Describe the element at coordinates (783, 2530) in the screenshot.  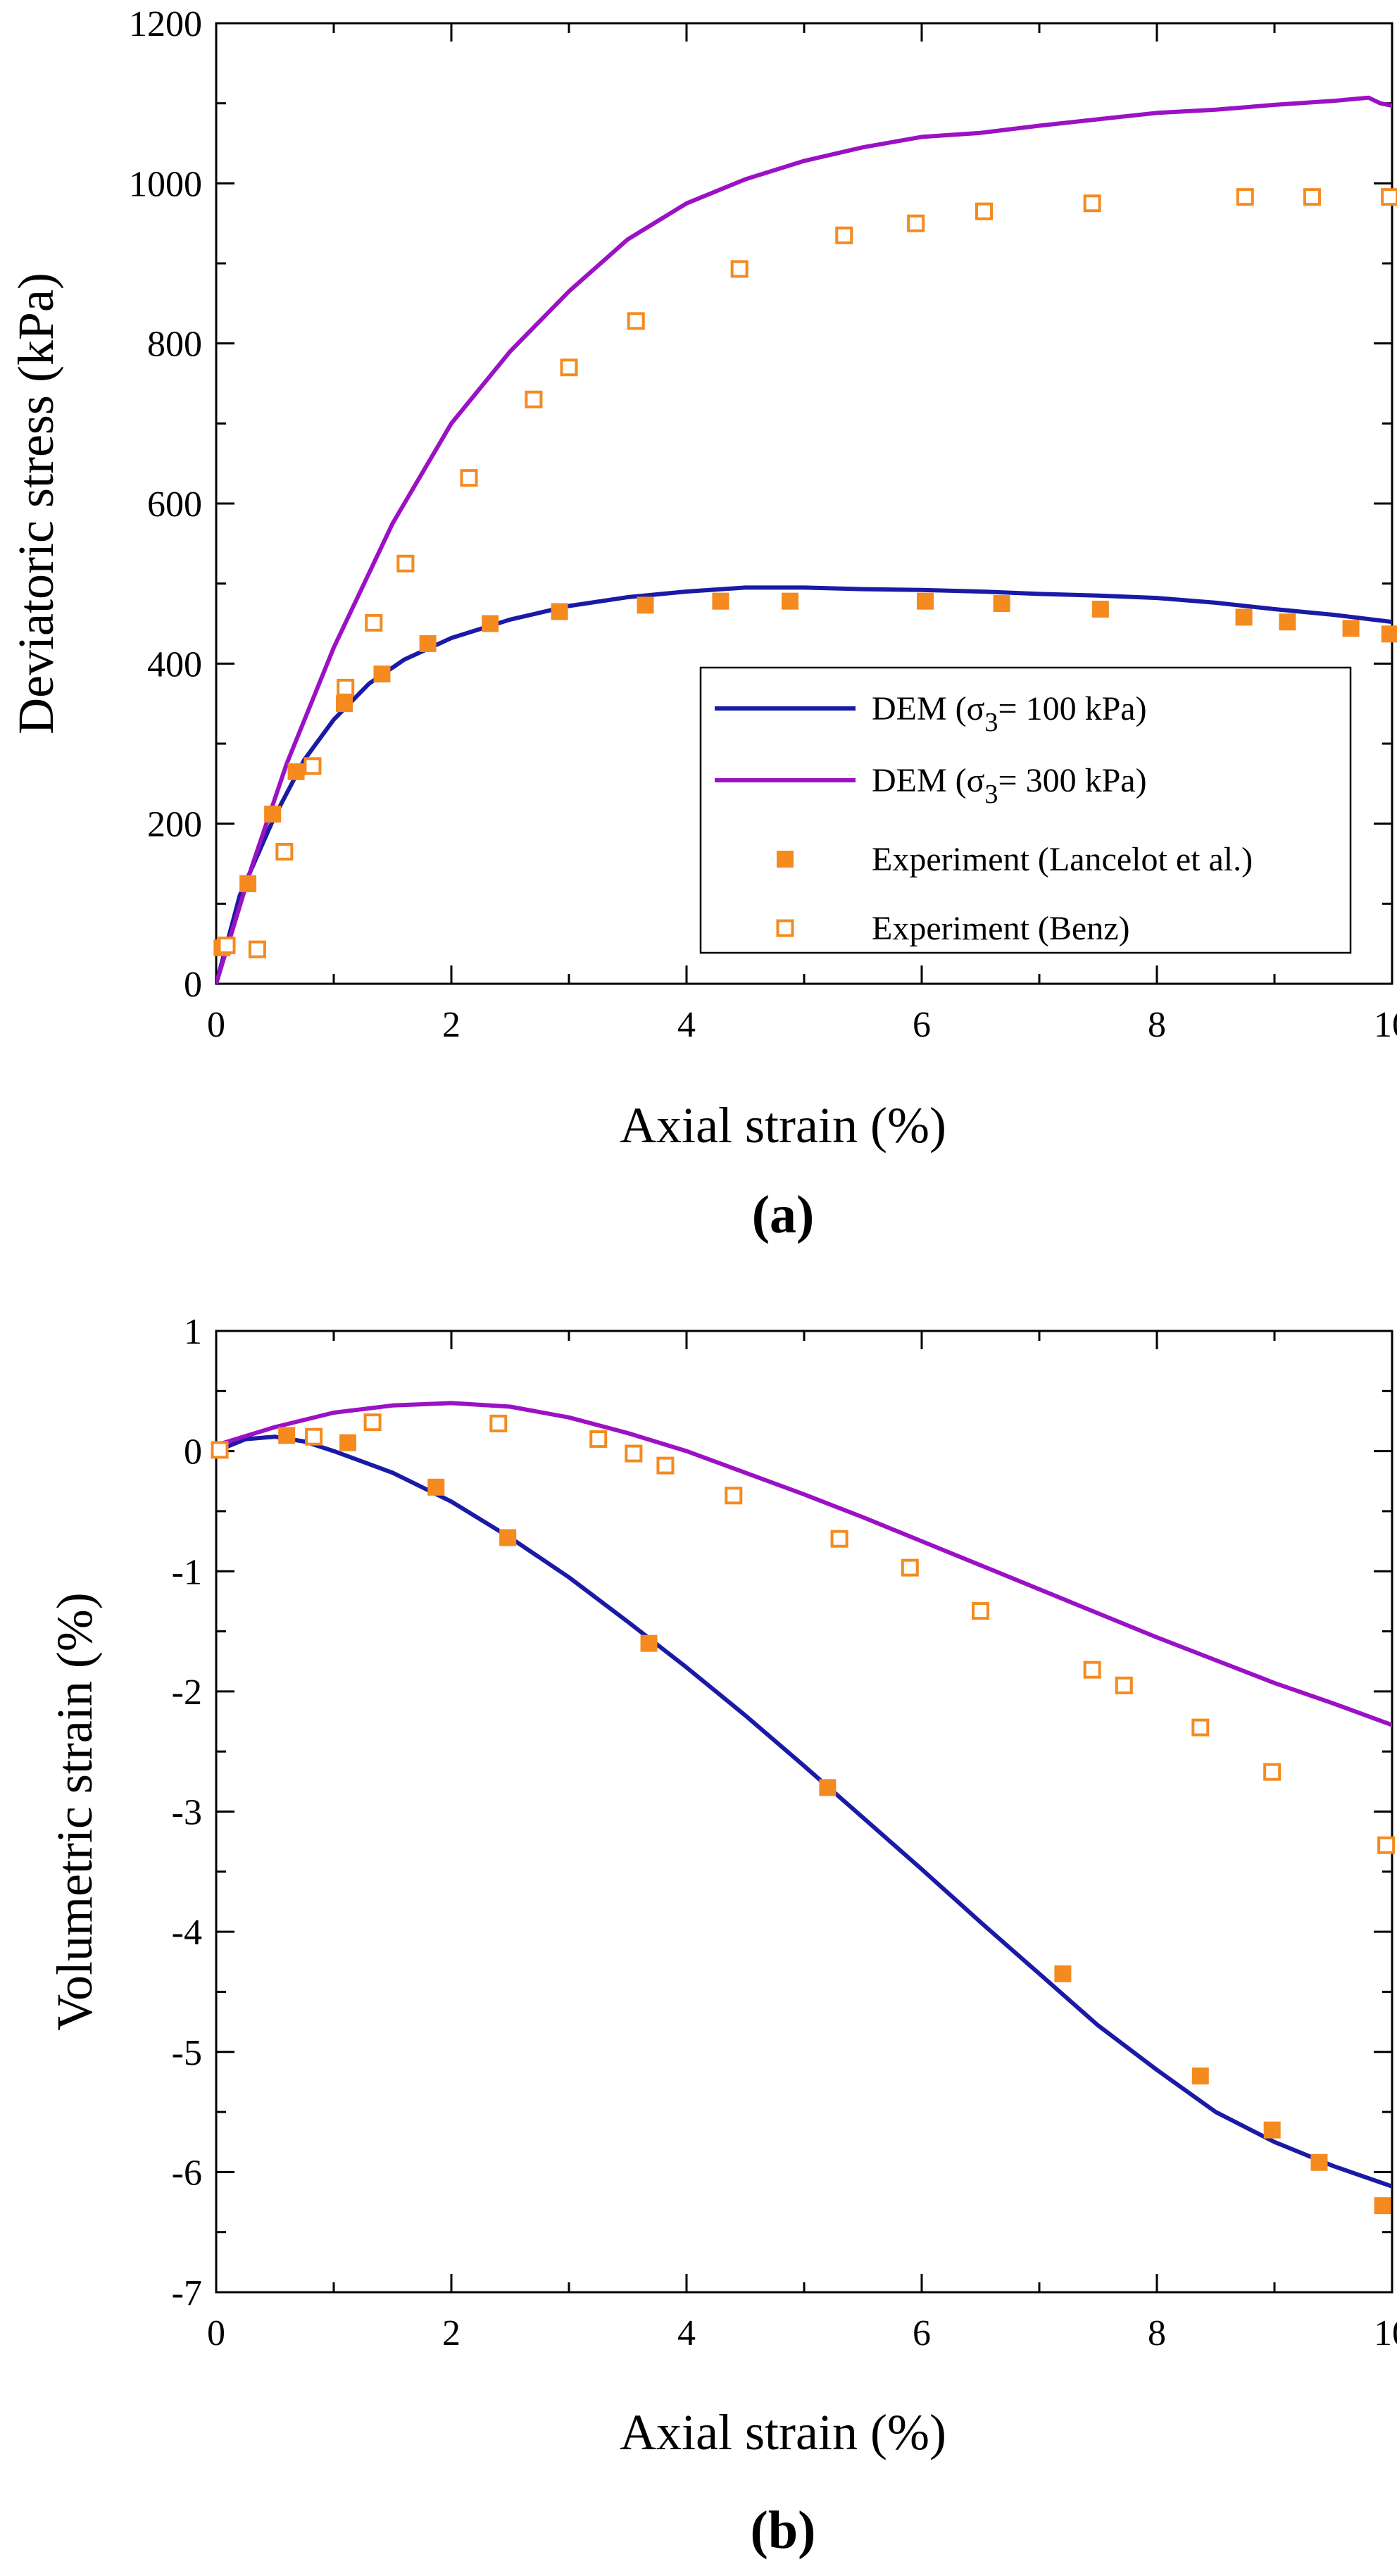
I see `panel-label: (b)` at that location.